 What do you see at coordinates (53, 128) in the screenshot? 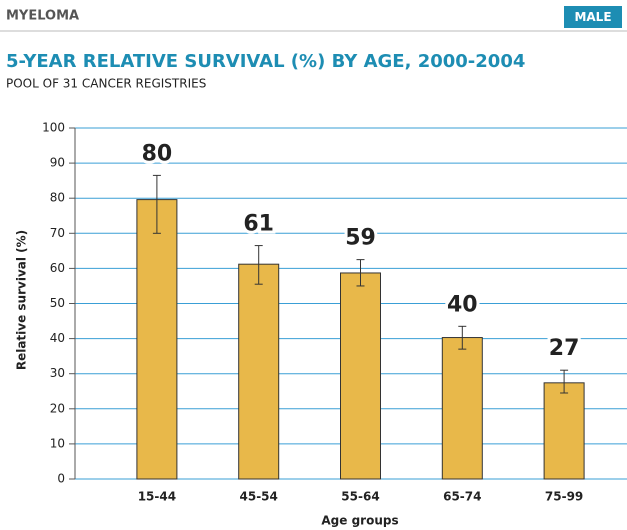
I see `y-tick-label: 100` at bounding box center [53, 128].